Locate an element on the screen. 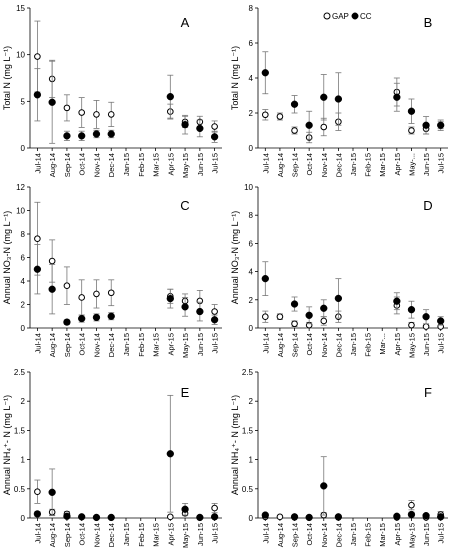 This screenshot has height=550, width=457. panel-label: F is located at coordinates (428, 392).